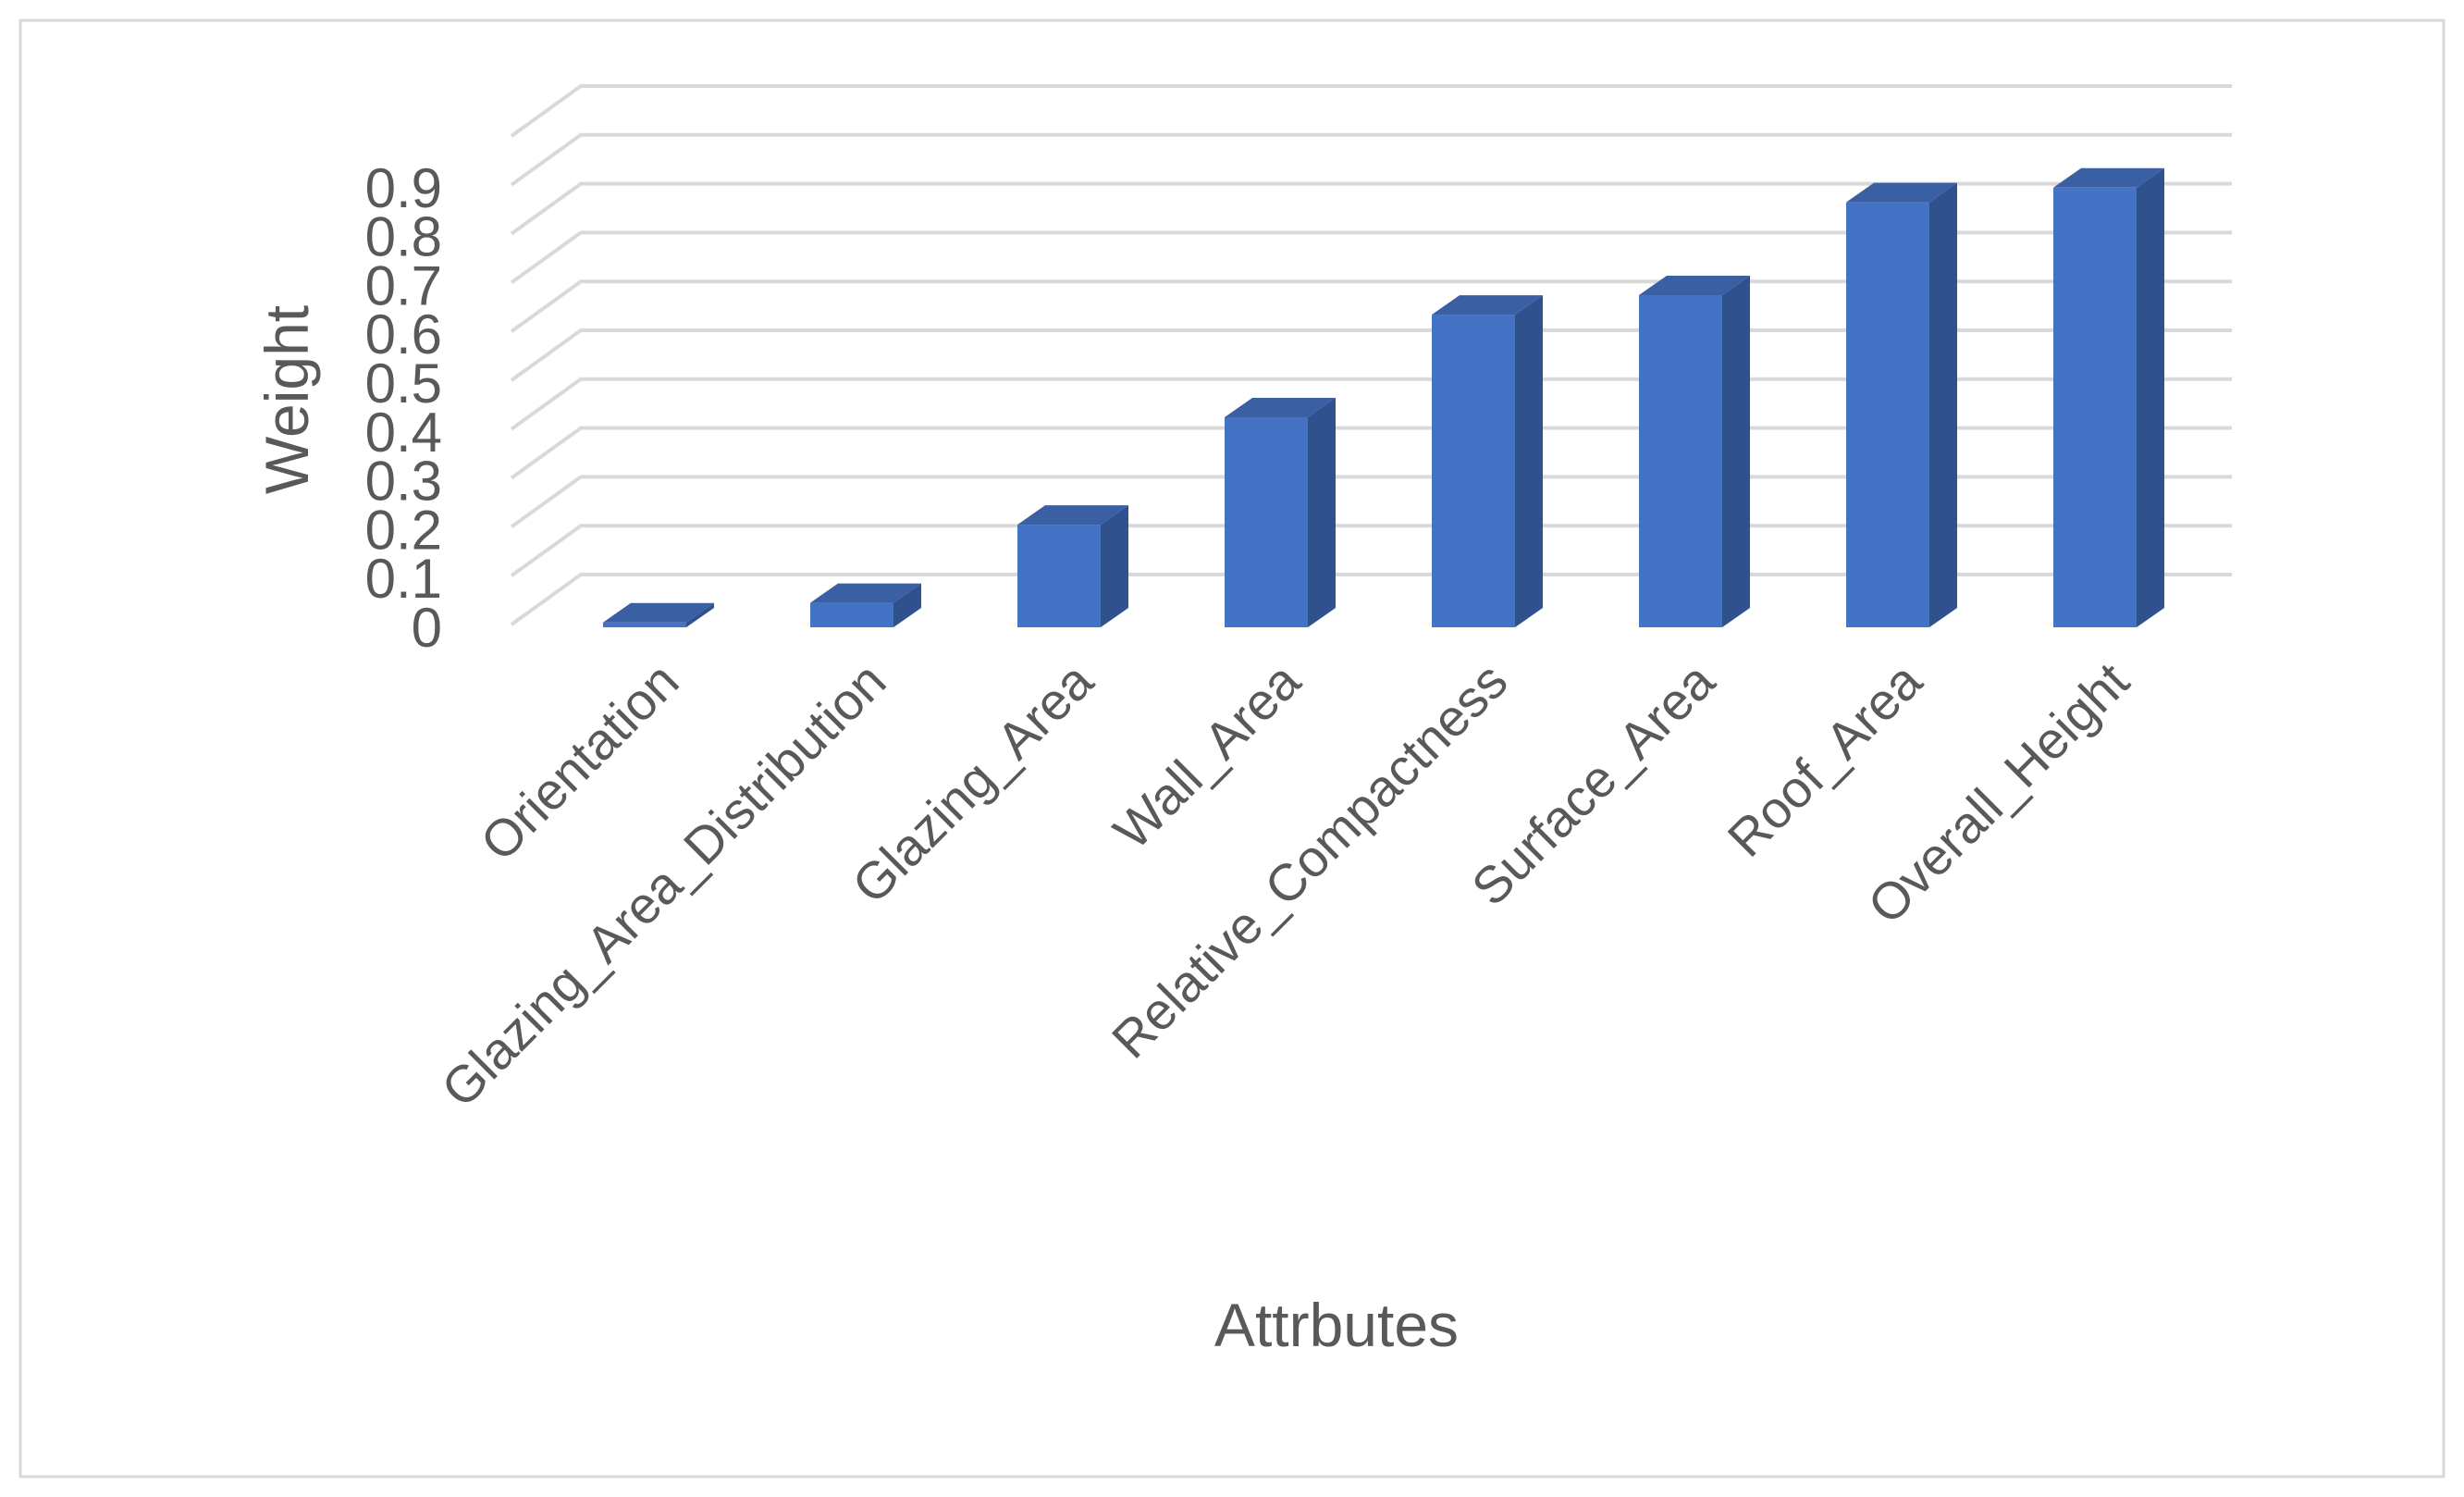 This screenshot has height=1497, width=2464. I want to click on y-tick-label: 0.1, so click(404, 579).